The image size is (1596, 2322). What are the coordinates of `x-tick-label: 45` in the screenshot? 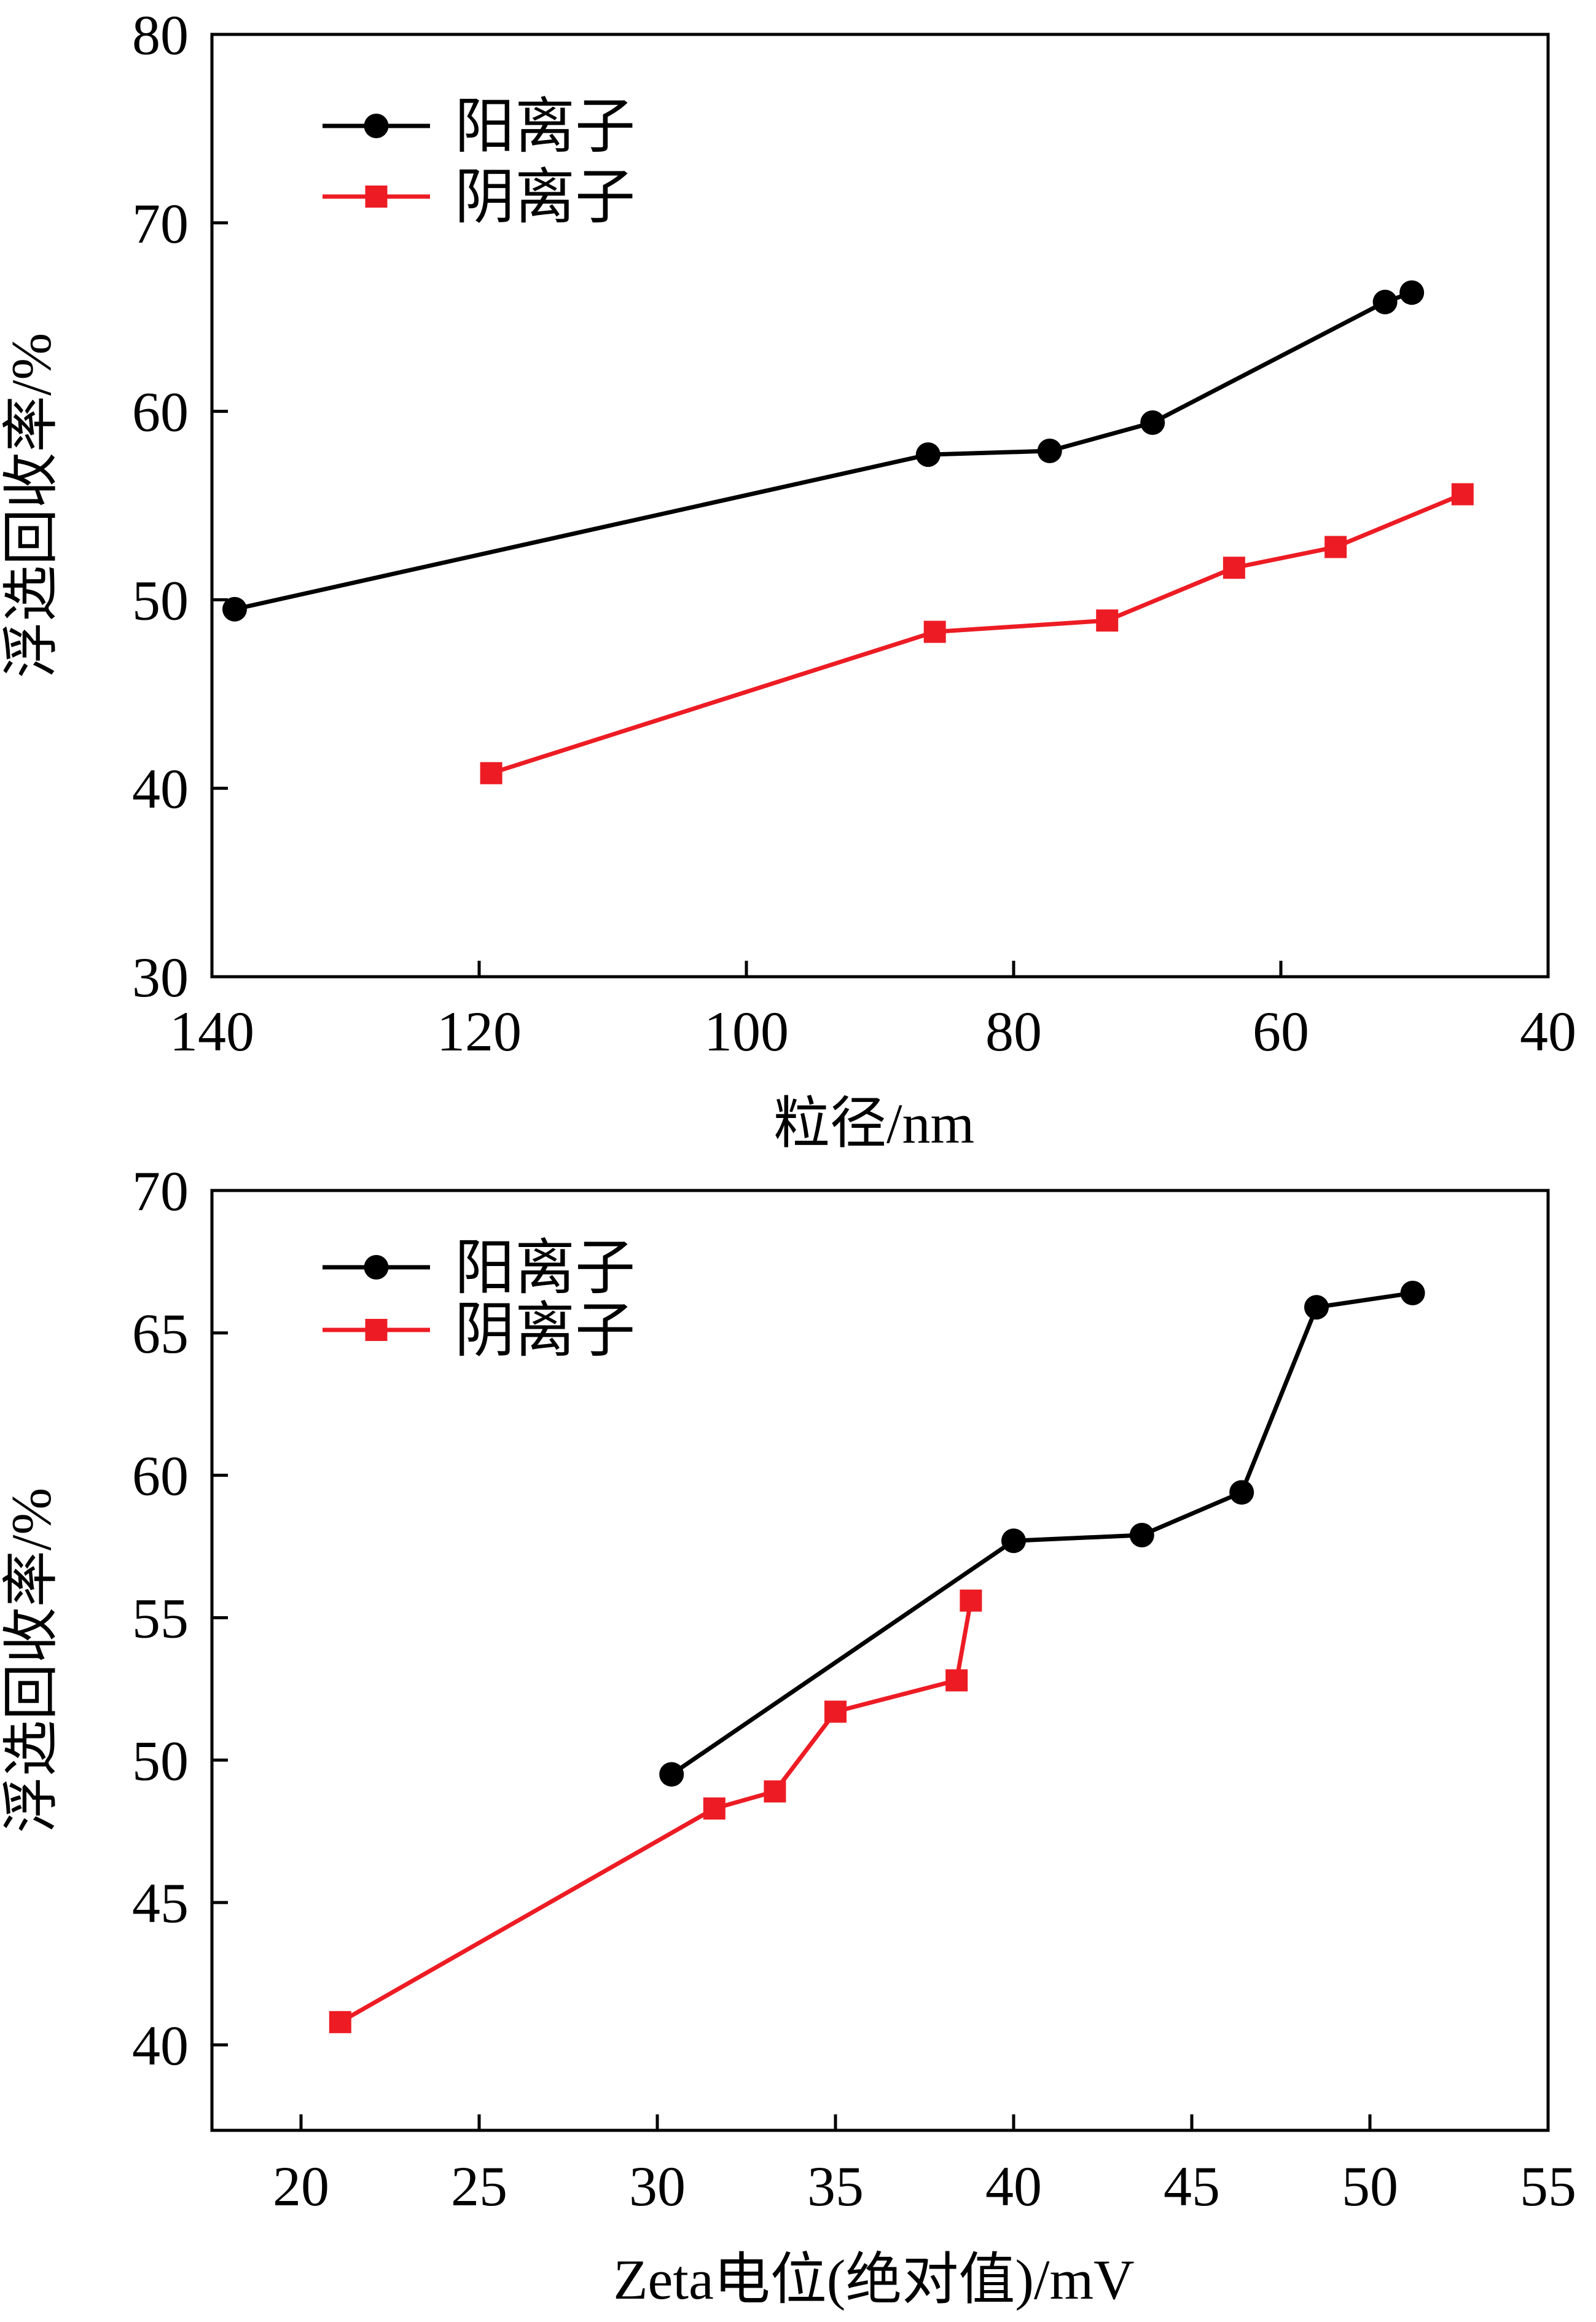 It's located at (1192, 2186).